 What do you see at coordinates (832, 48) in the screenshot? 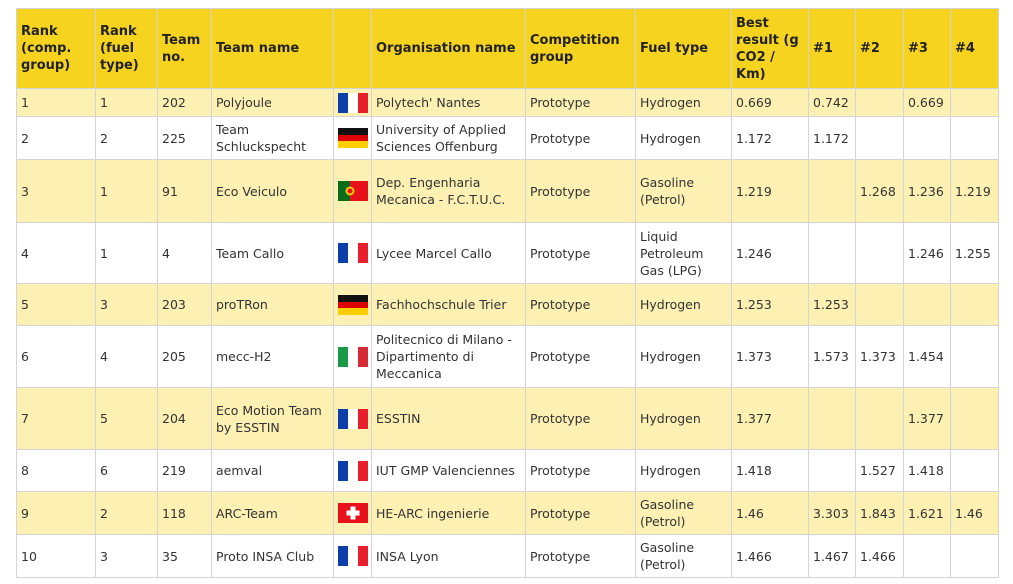
I see `column-header: #1` at bounding box center [832, 48].